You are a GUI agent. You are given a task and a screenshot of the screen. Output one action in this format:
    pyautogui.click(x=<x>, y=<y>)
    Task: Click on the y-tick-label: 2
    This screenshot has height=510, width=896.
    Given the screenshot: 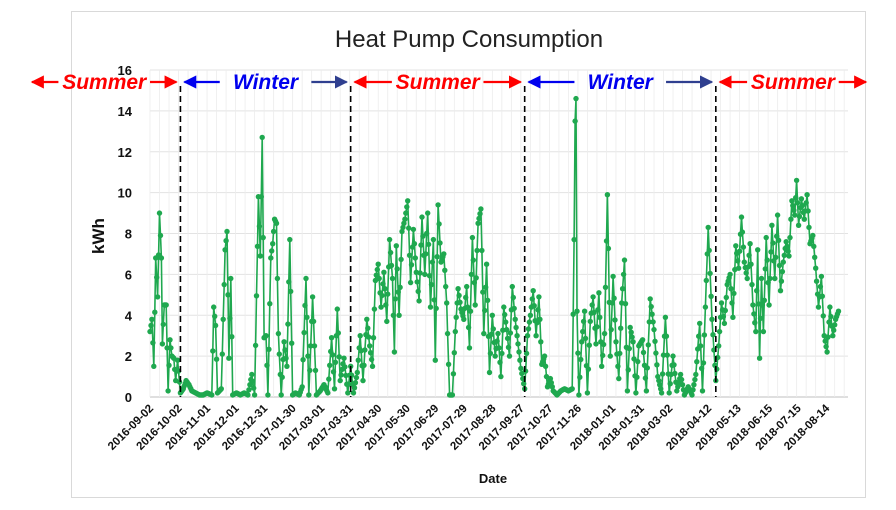 What is the action you would take?
    pyautogui.click(x=128, y=356)
    